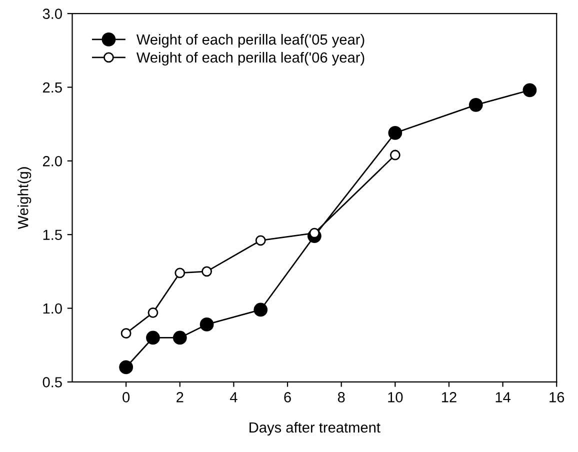  I want to click on x-tick-label: 8, so click(341, 397).